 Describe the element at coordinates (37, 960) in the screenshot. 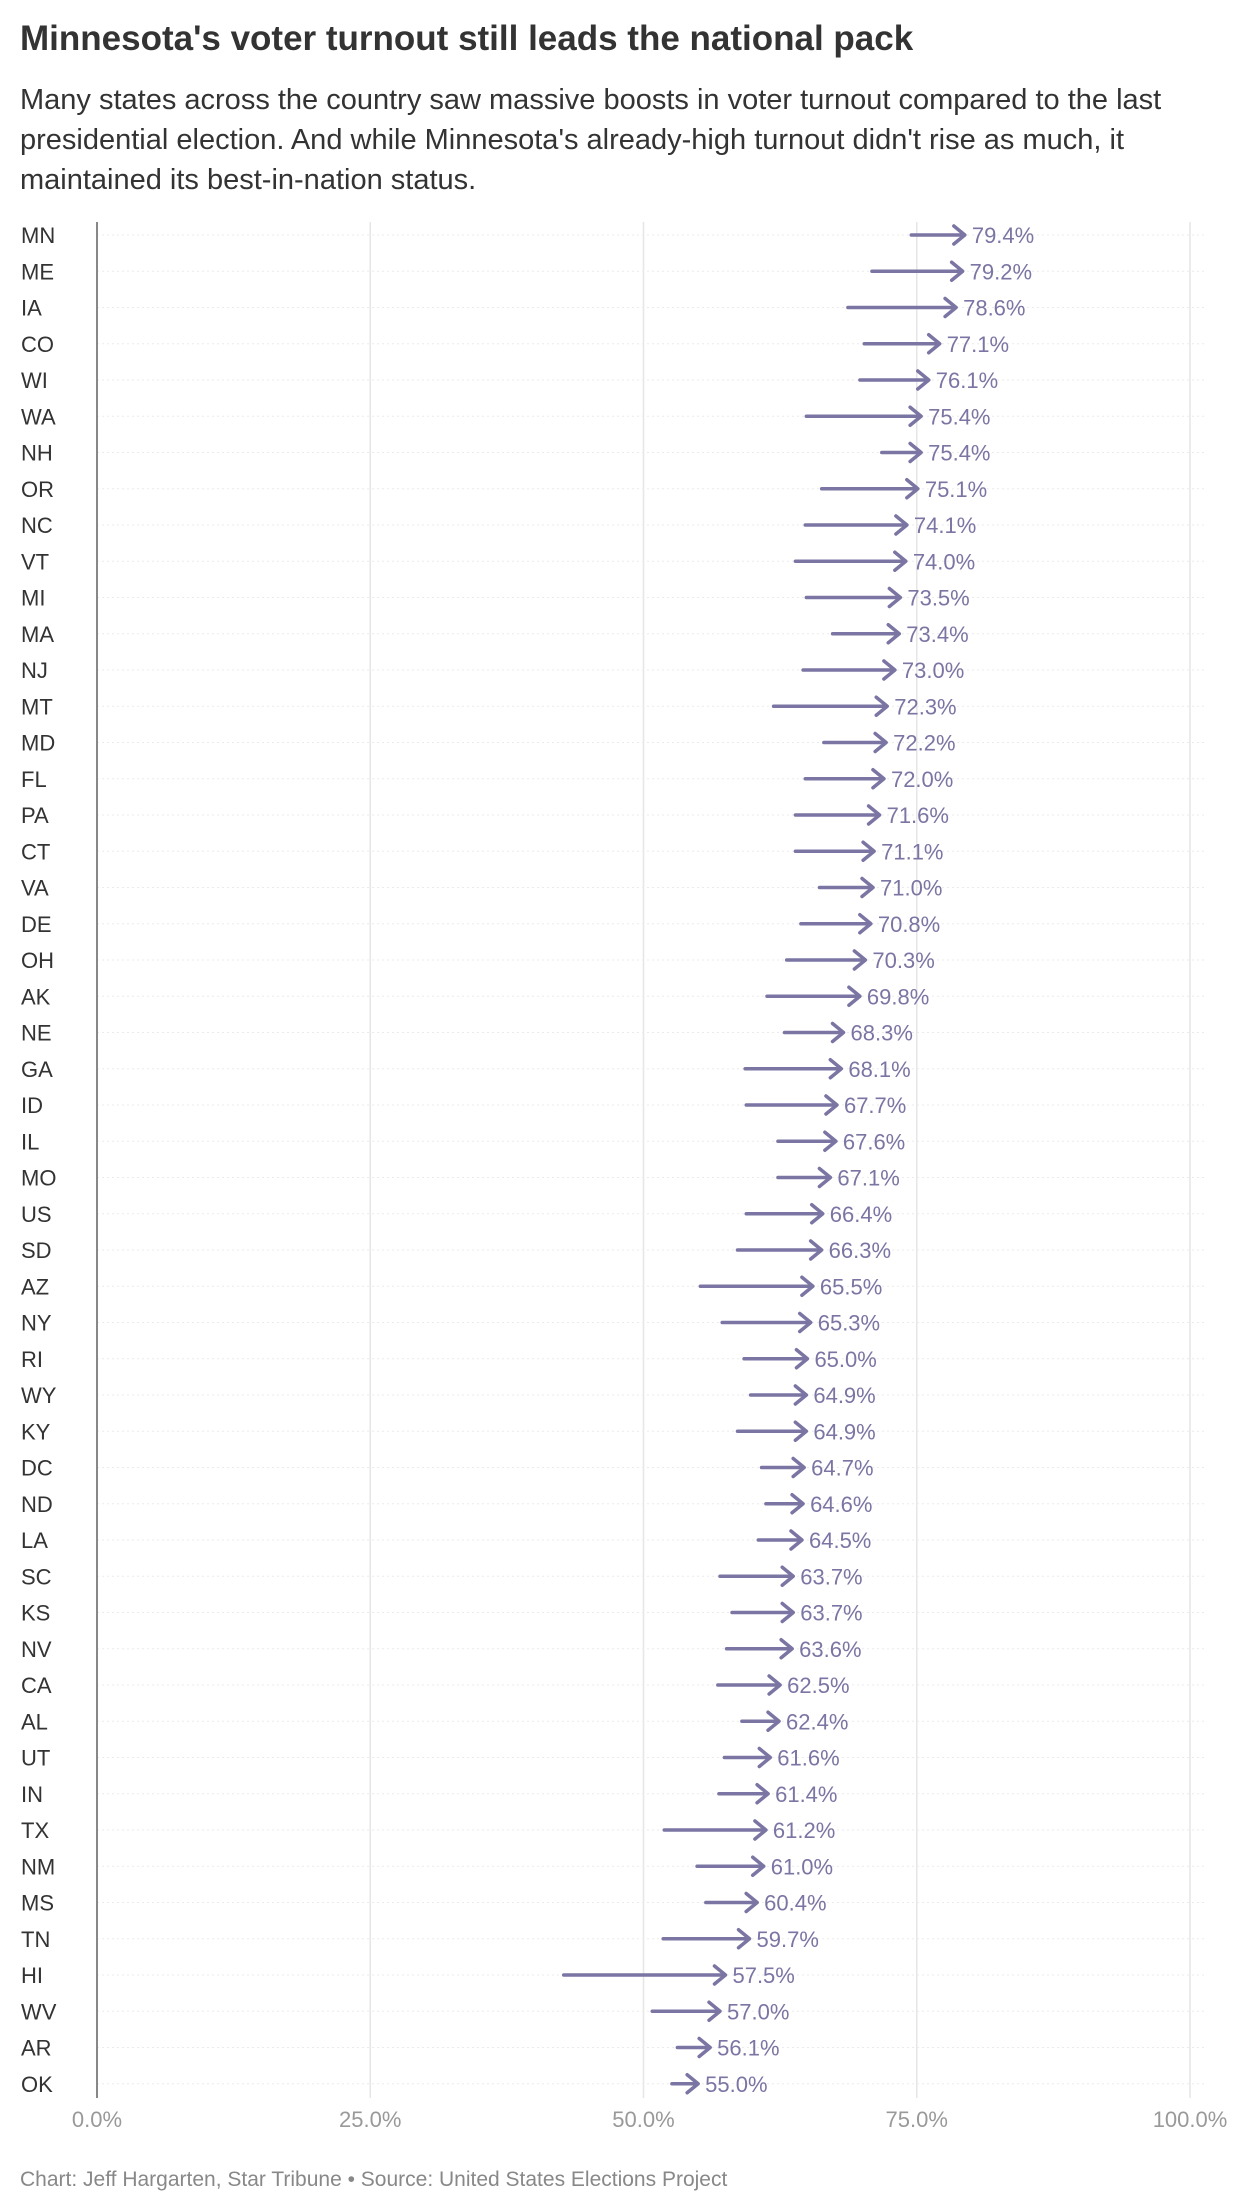

I see `state-label: OH` at that location.